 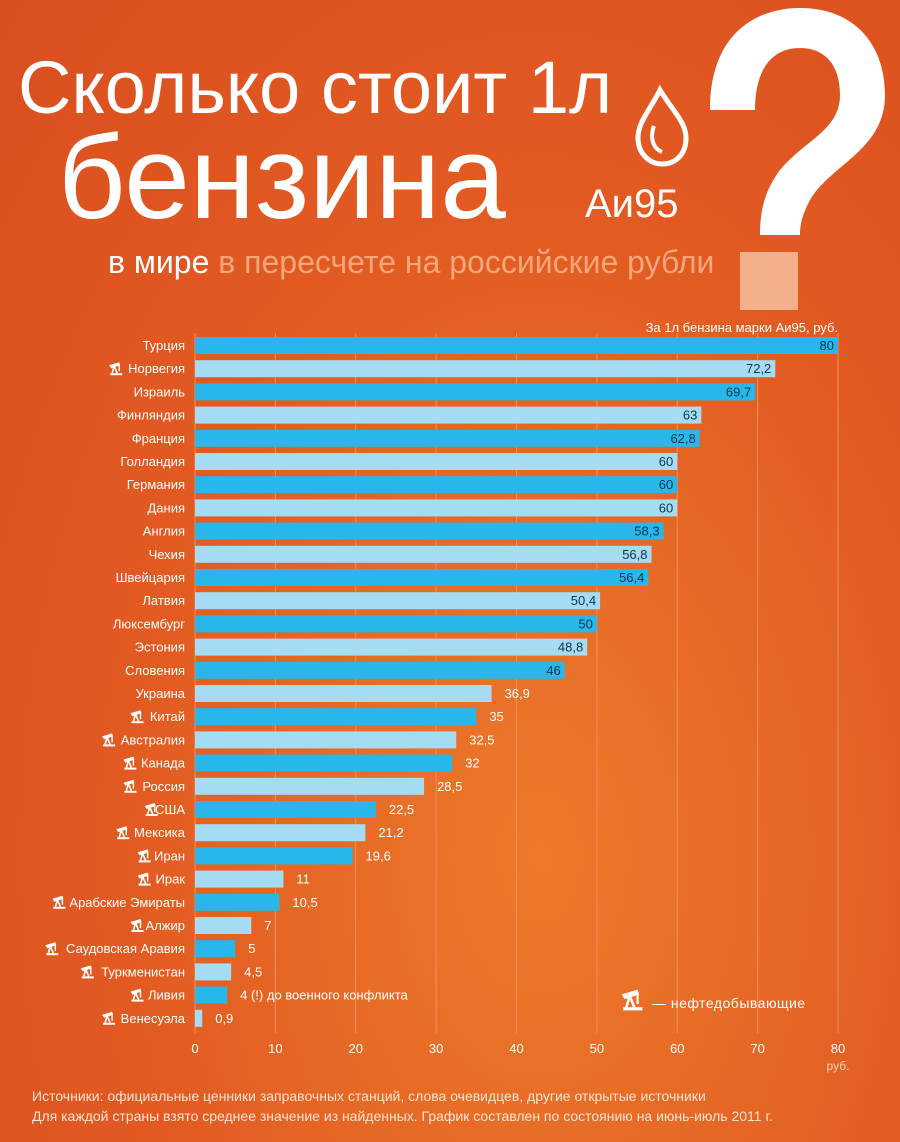 What do you see at coordinates (324, 995) in the screenshot?
I see `value-label: 4 (!) до военного конфликта` at bounding box center [324, 995].